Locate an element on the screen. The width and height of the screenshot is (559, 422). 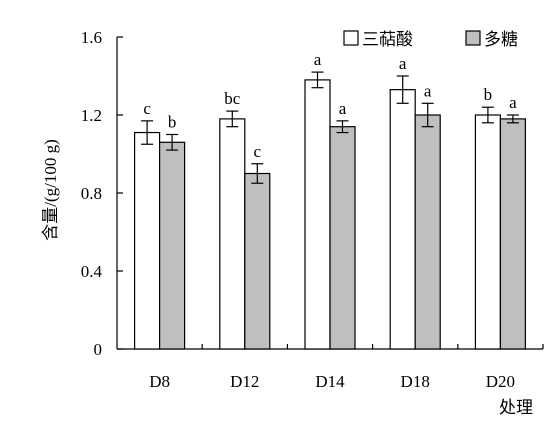
legend: 三萜酸 多糖 is located at coordinates (430, 39).